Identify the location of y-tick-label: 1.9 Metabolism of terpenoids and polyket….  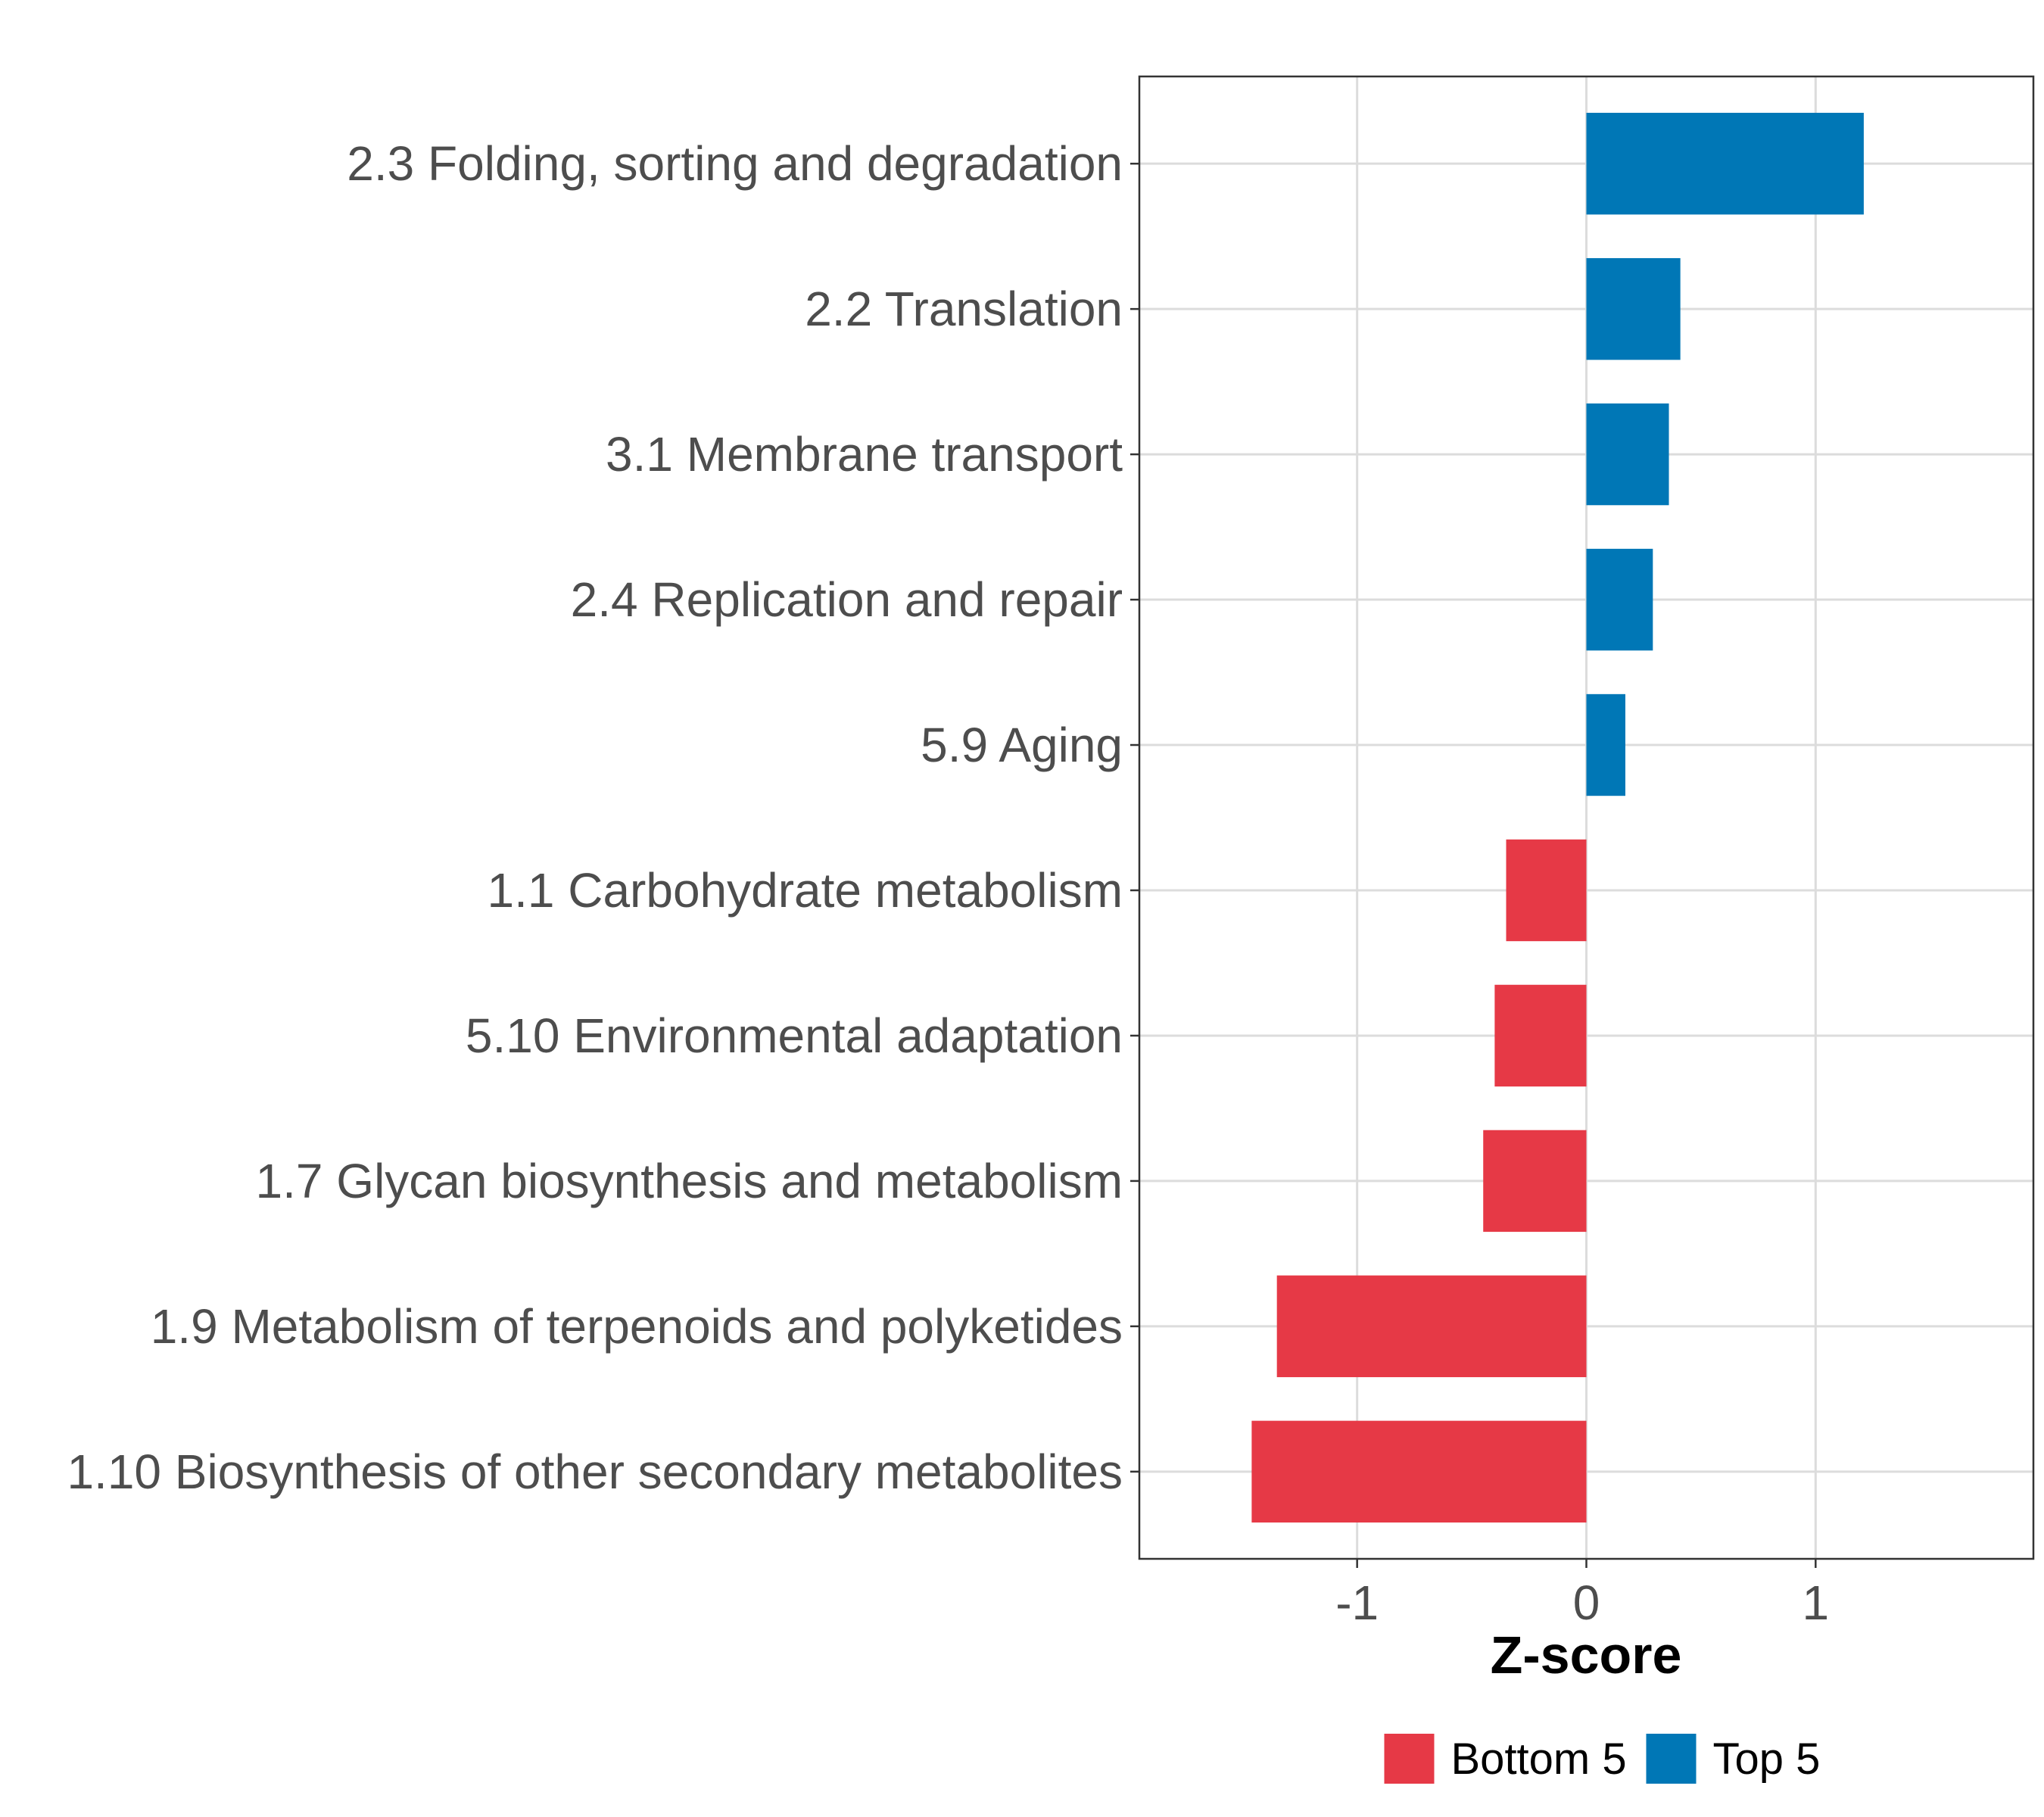
(637, 1326).